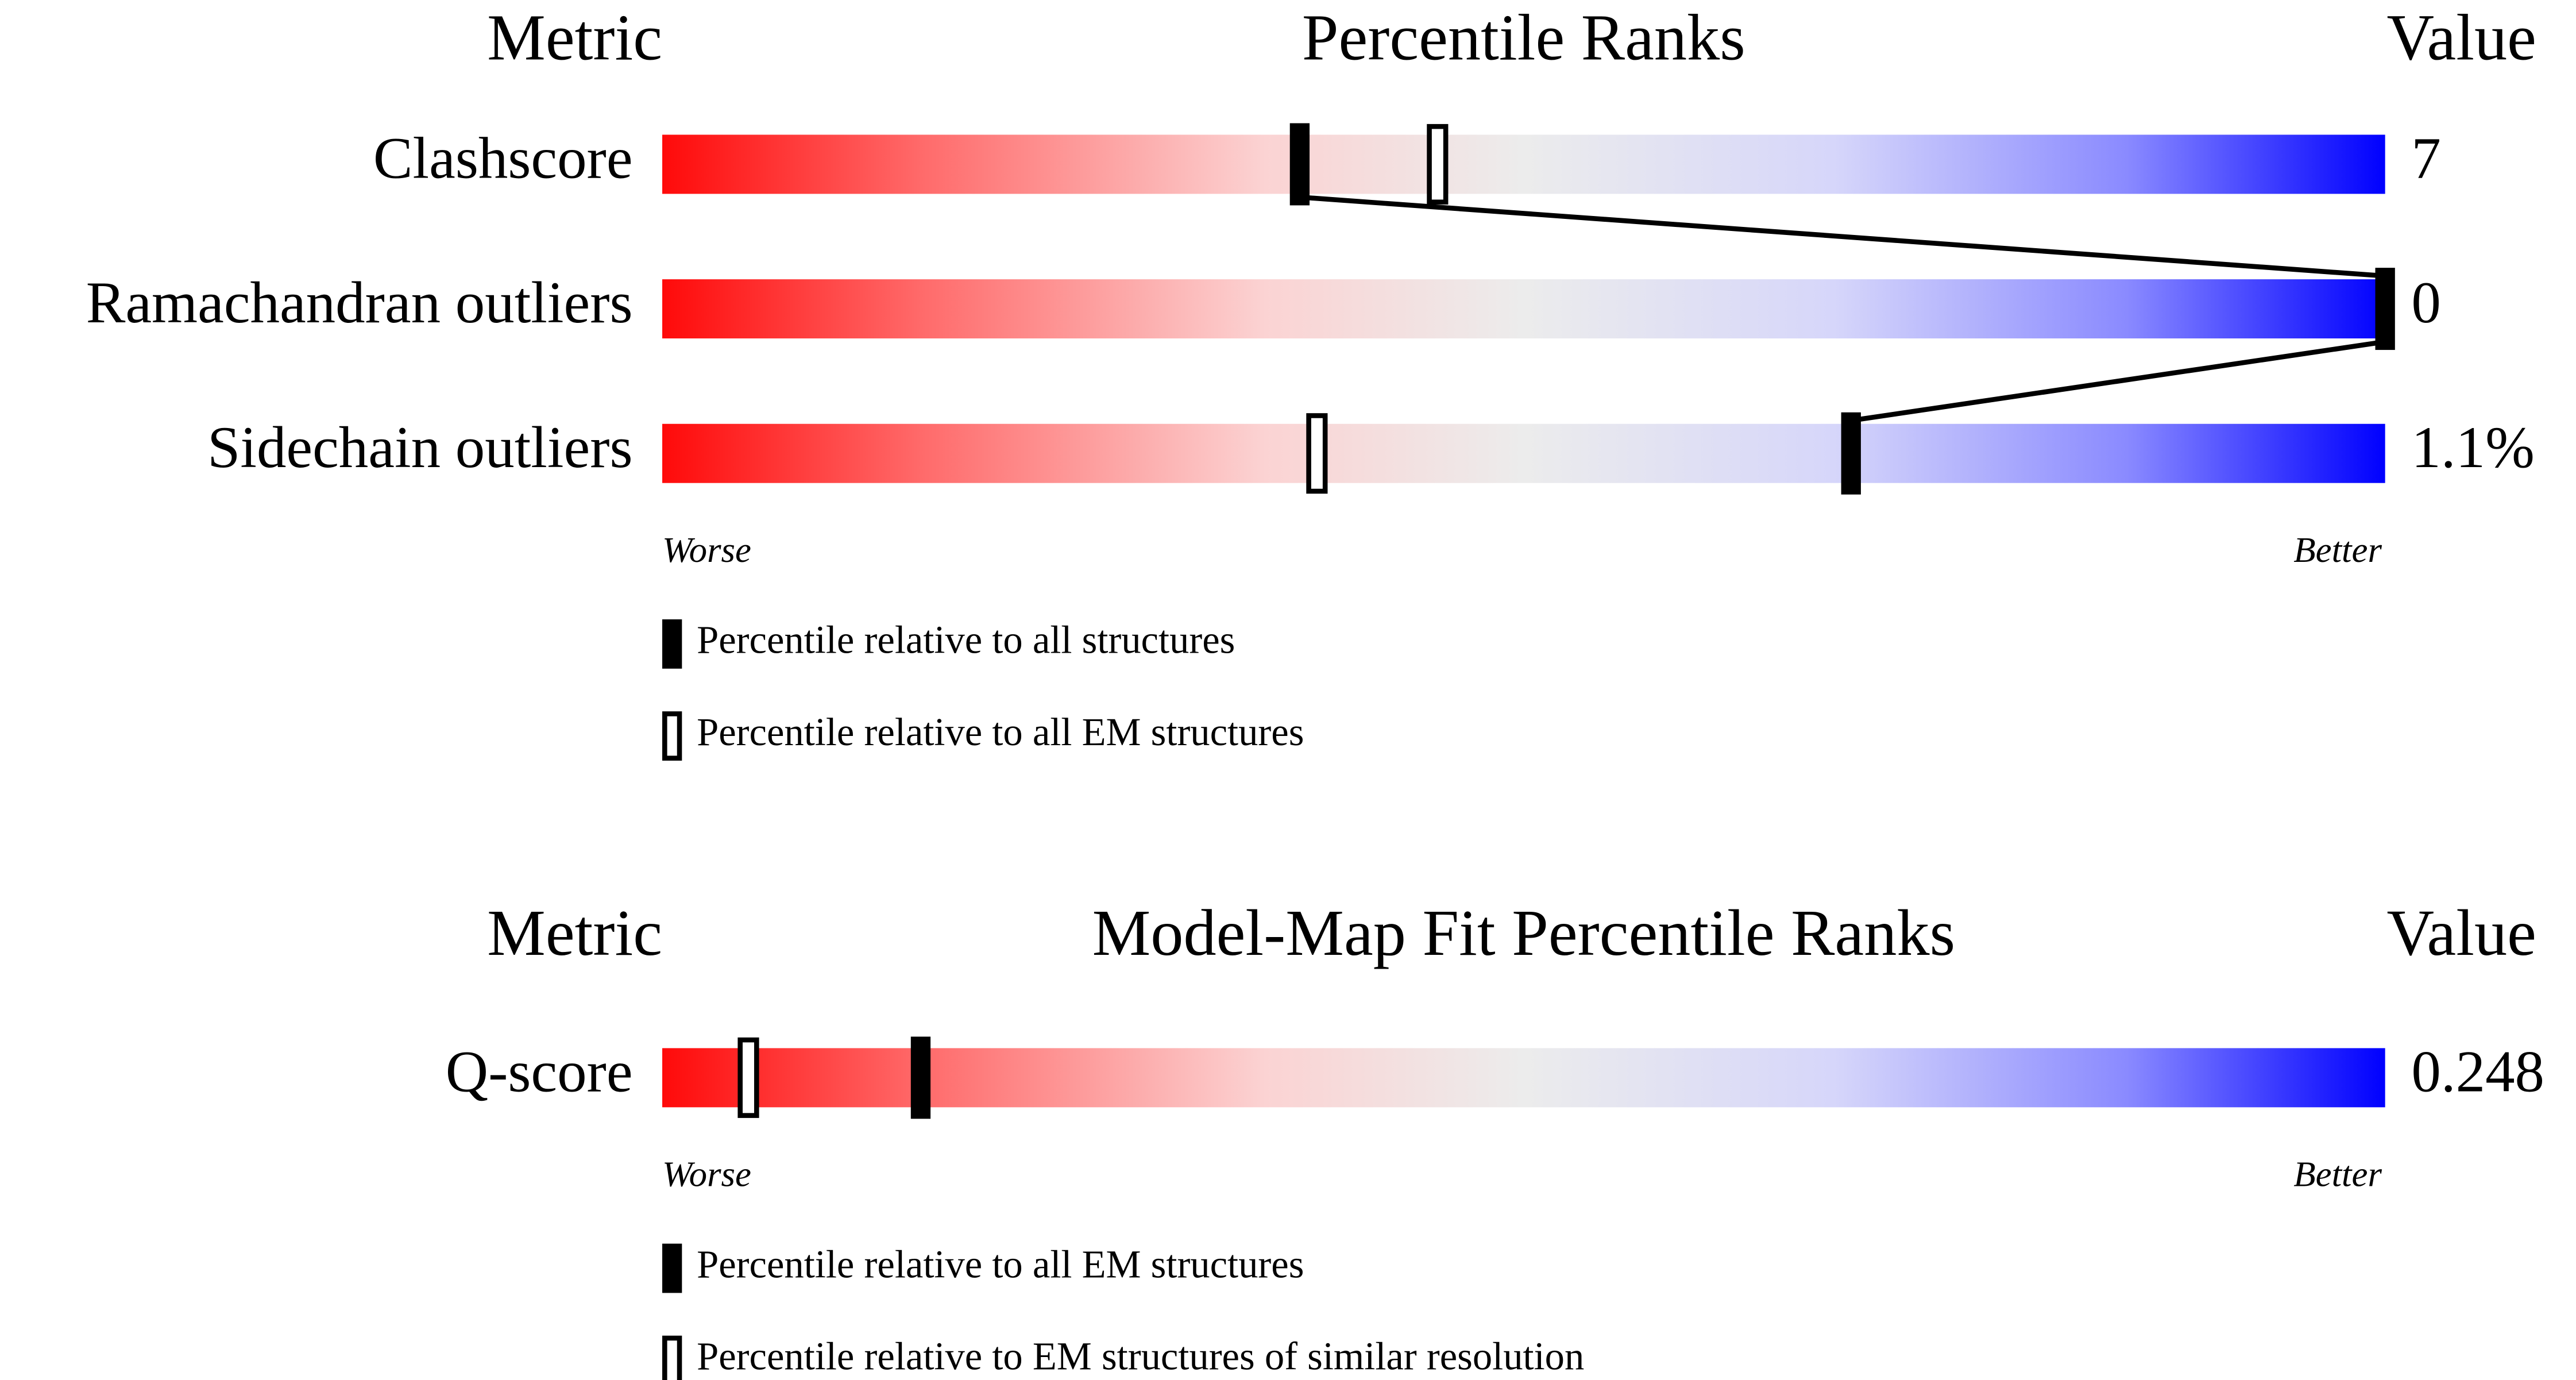  What do you see at coordinates (966, 640) in the screenshot?
I see `legend-label: Percentile relative to all structures` at bounding box center [966, 640].